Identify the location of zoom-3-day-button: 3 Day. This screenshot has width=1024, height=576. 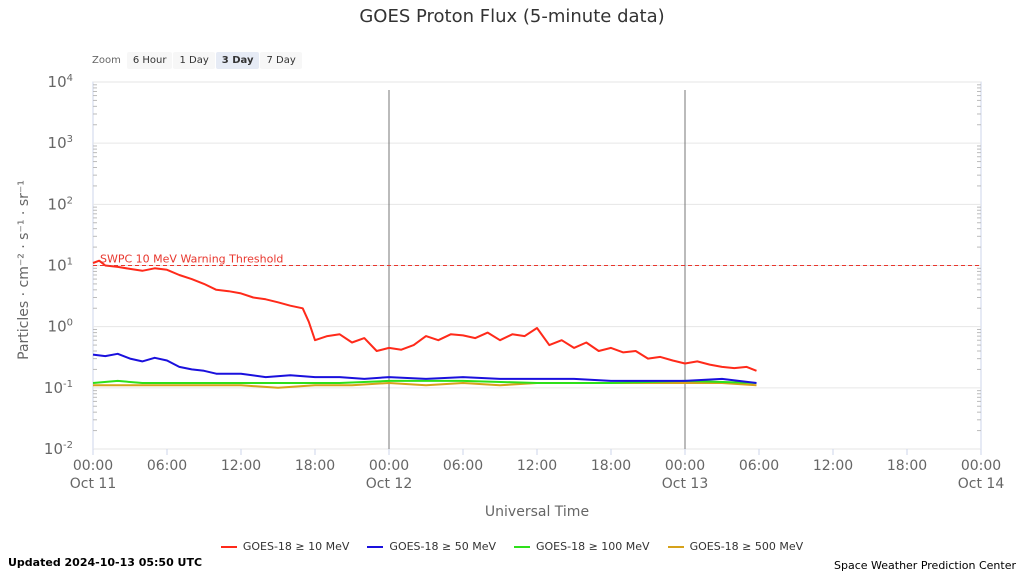
(237, 60).